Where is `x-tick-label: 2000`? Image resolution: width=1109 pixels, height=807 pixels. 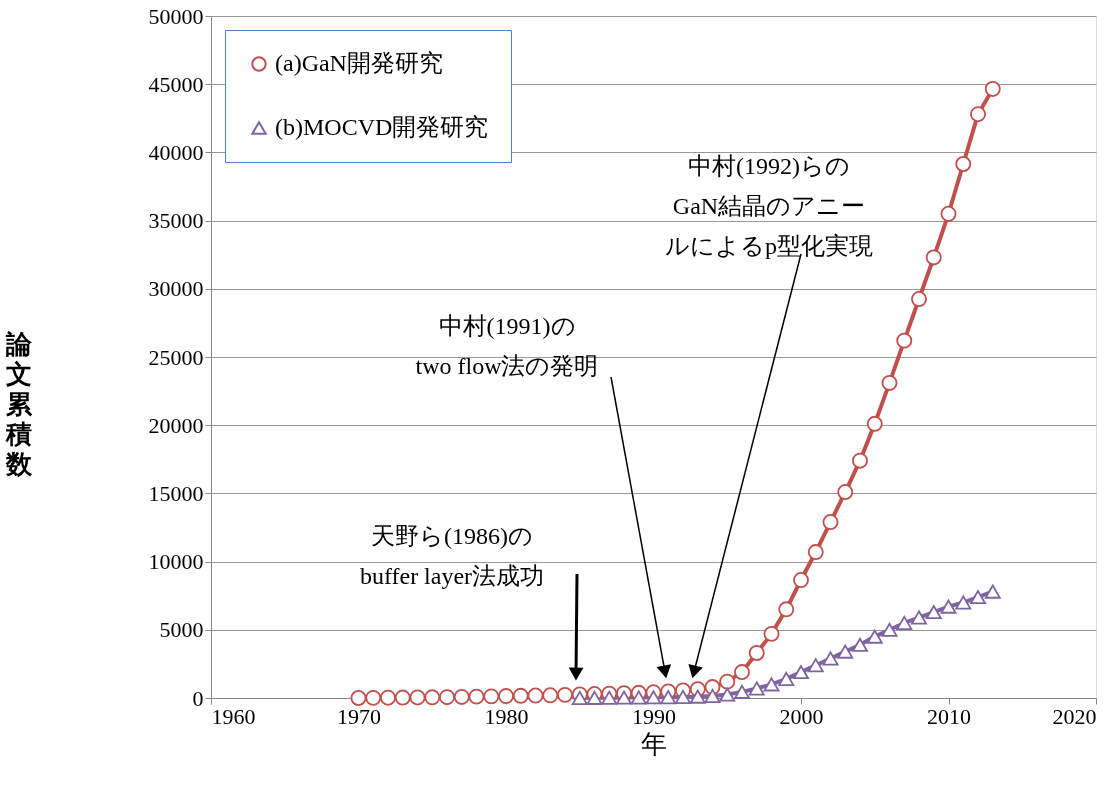
x-tick-label: 2000 is located at coordinates (801, 716).